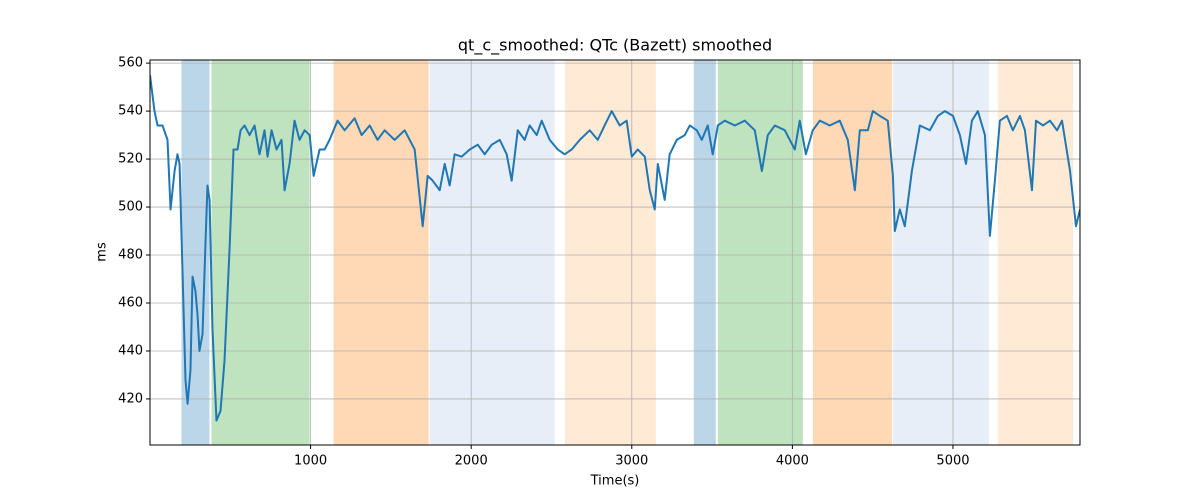 Image resolution: width=1200 pixels, height=500 pixels. Describe the element at coordinates (130, 350) in the screenshot. I see `y-tick-label: 440` at that location.